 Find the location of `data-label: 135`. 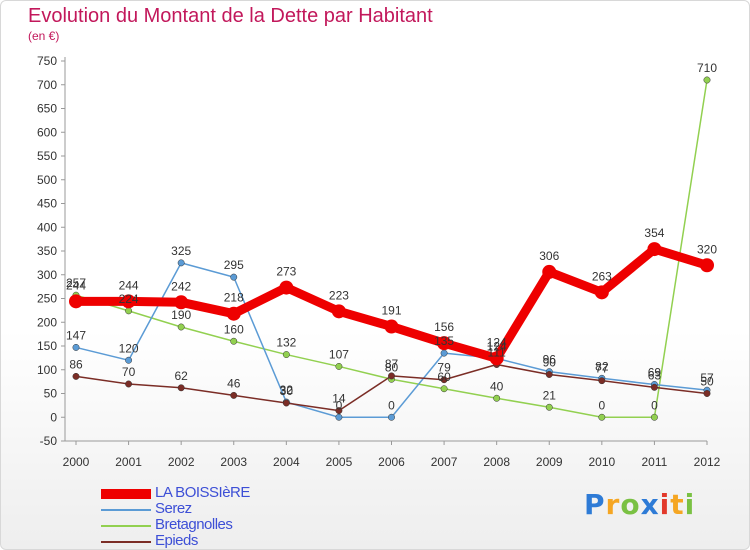

data-label: 135 is located at coordinates (444, 341).